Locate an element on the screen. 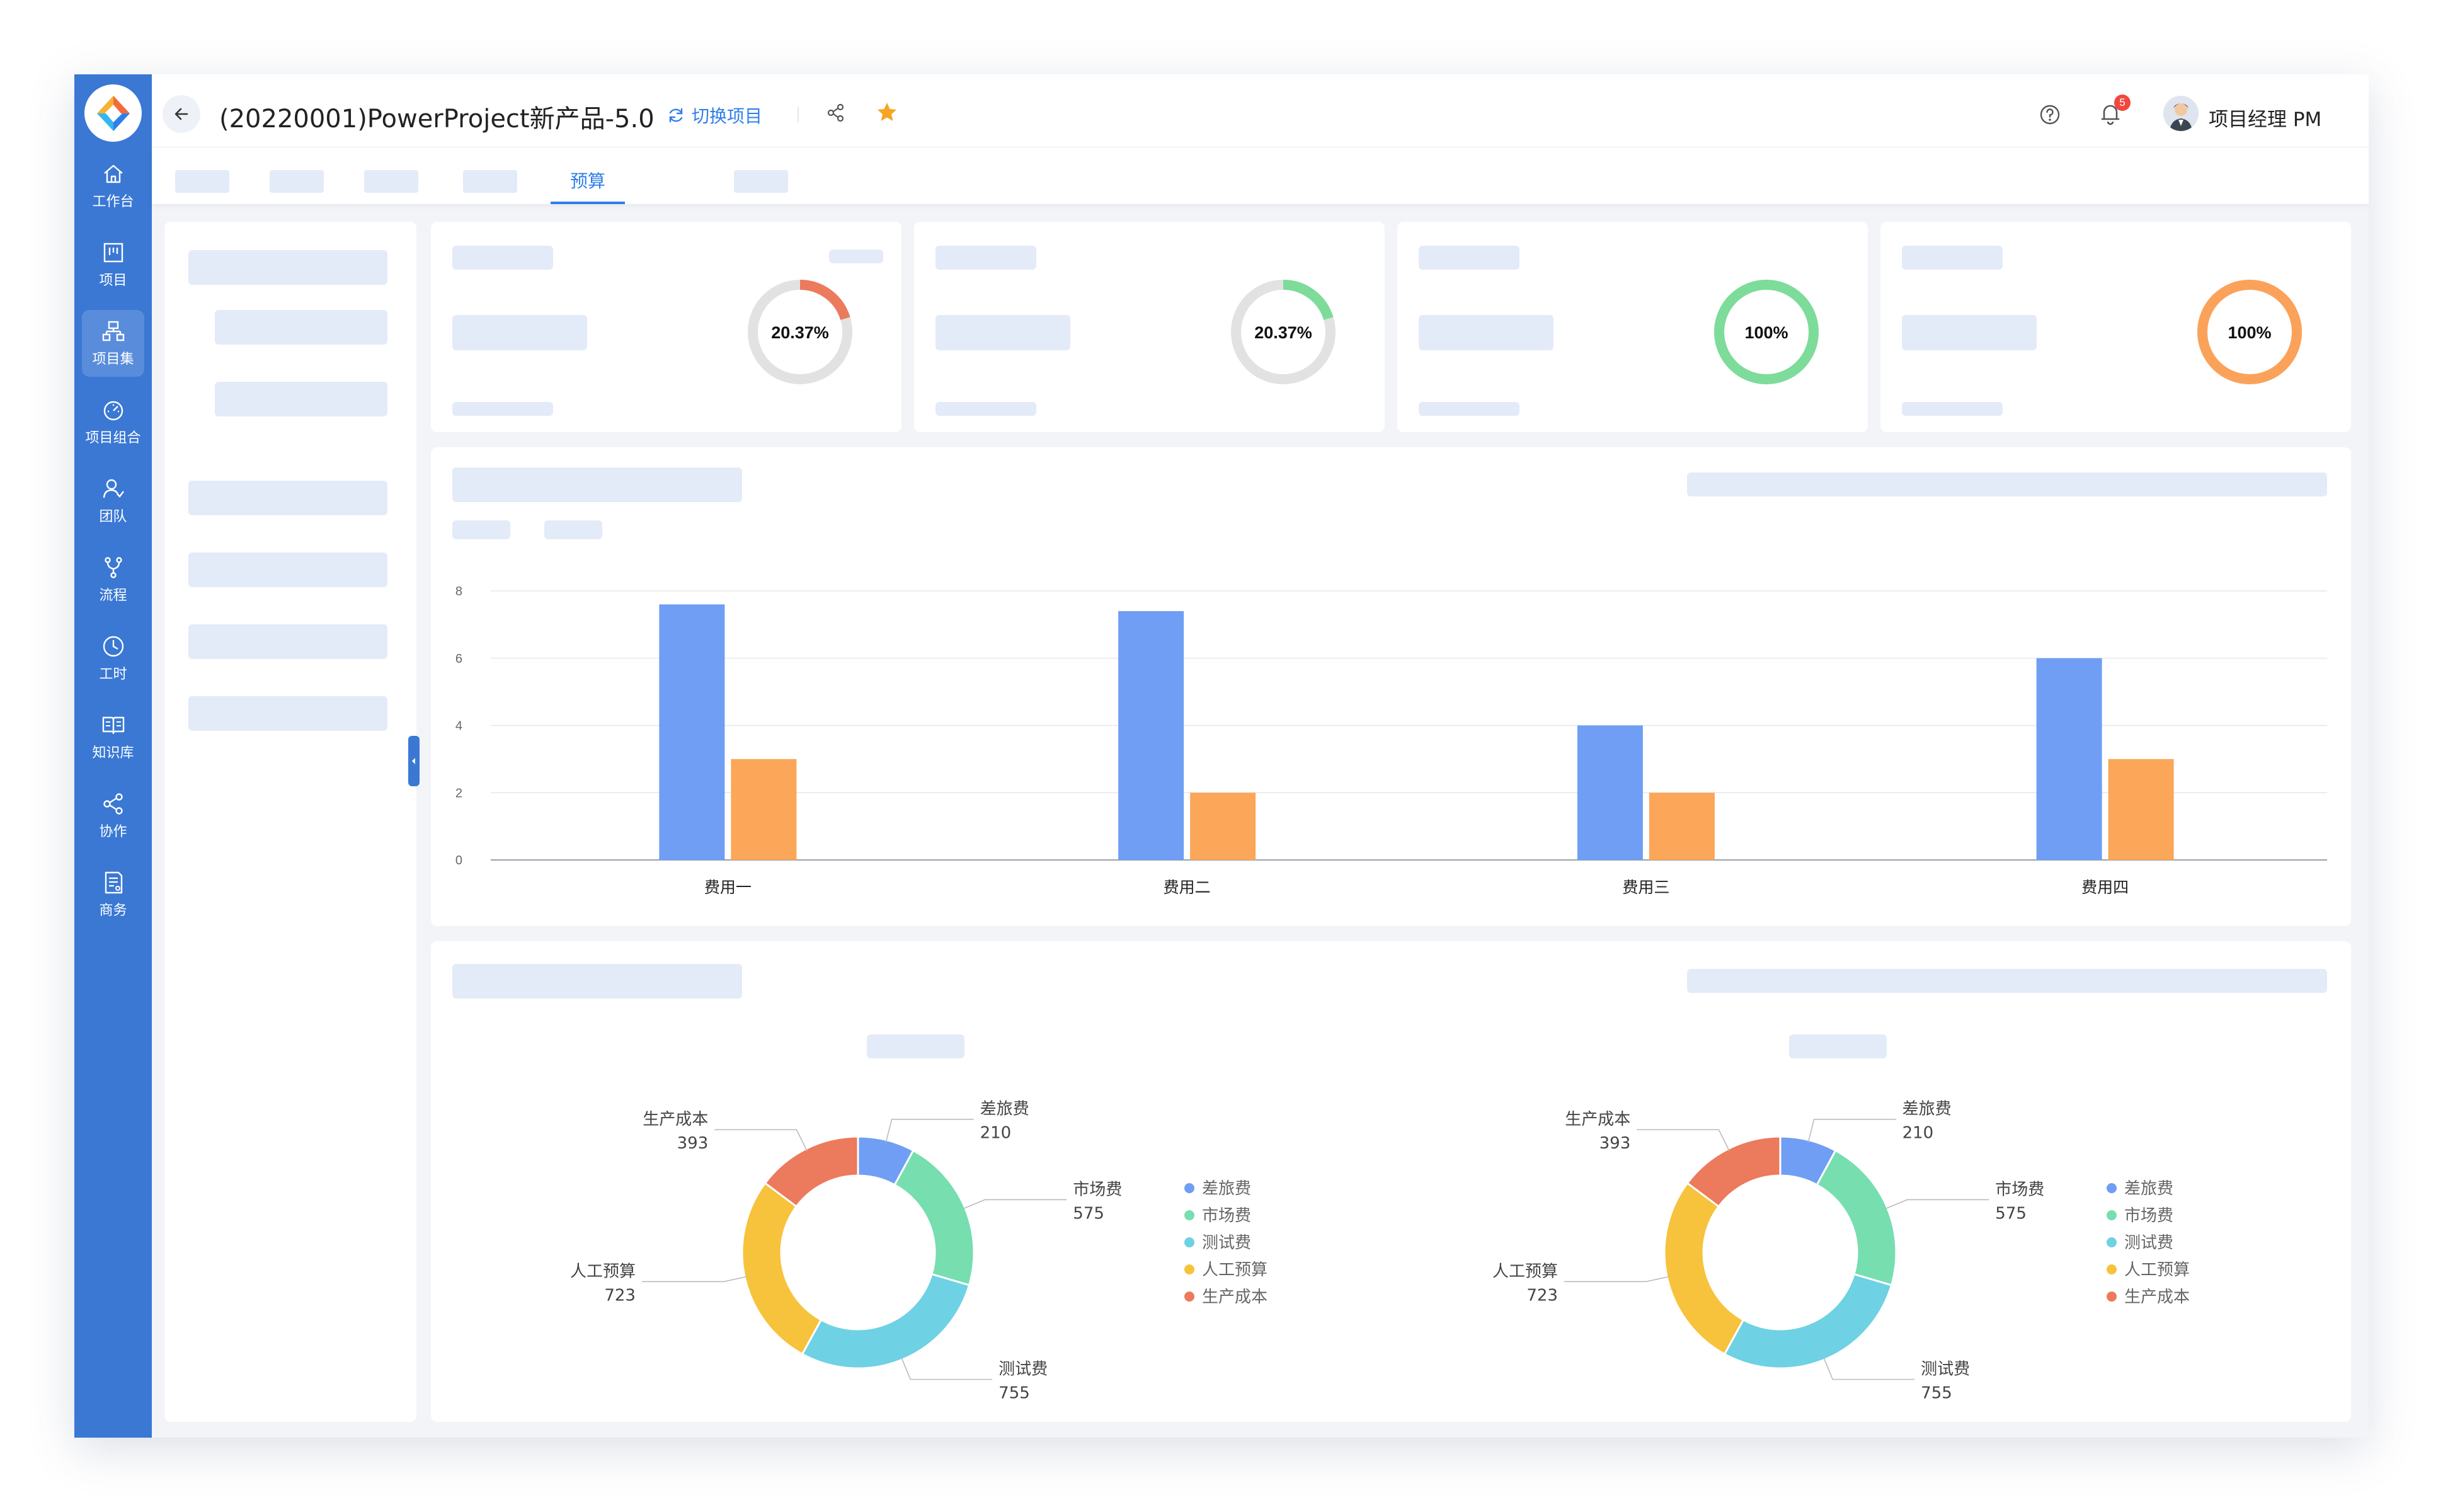 Image resolution: width=2443 pixels, height=1512 pixels. bell-icon is located at coordinates (2110, 113).